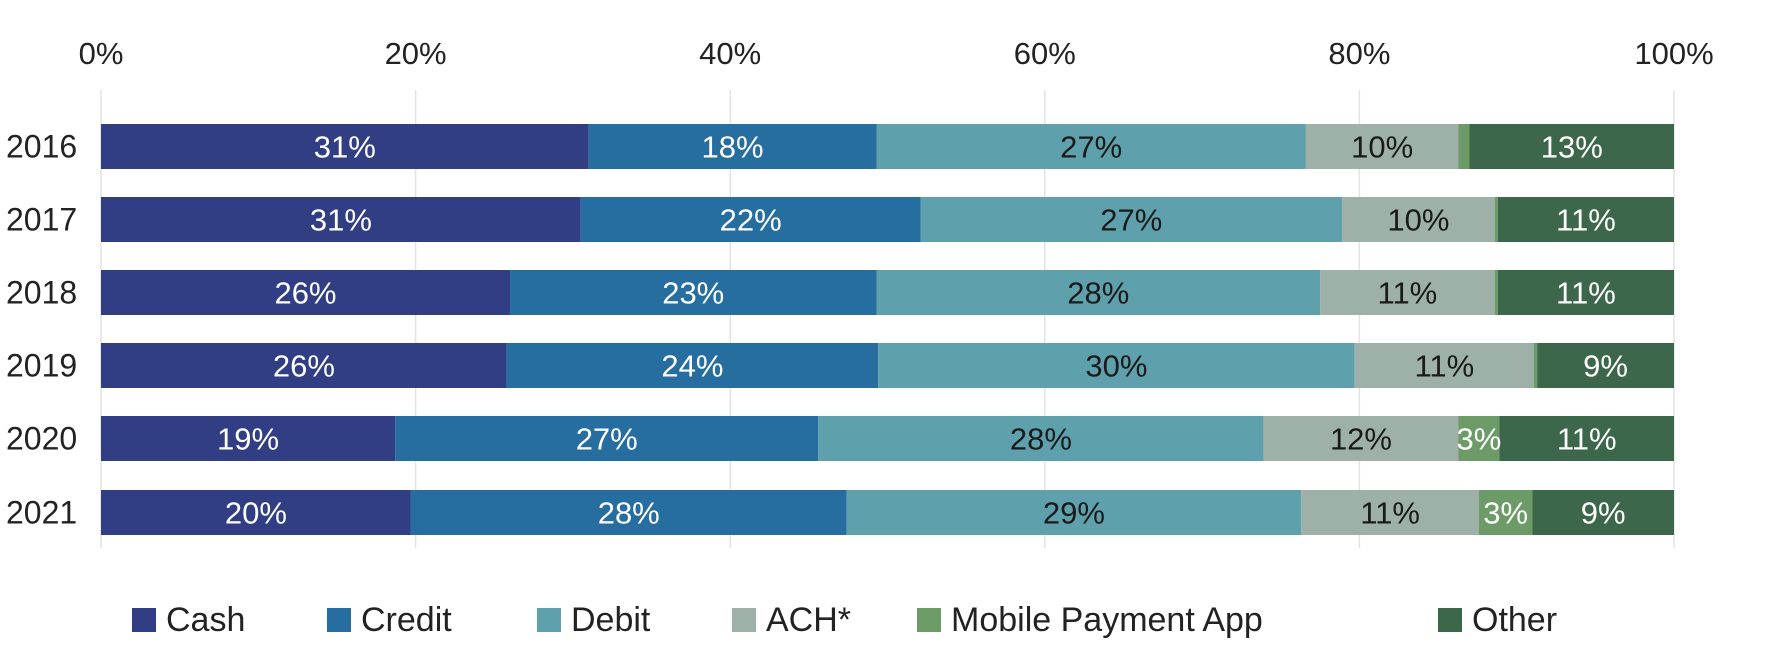 Image resolution: width=1771 pixels, height=655 pixels. Describe the element at coordinates (1359, 53) in the screenshot. I see `x-tick-label: 80%` at that location.